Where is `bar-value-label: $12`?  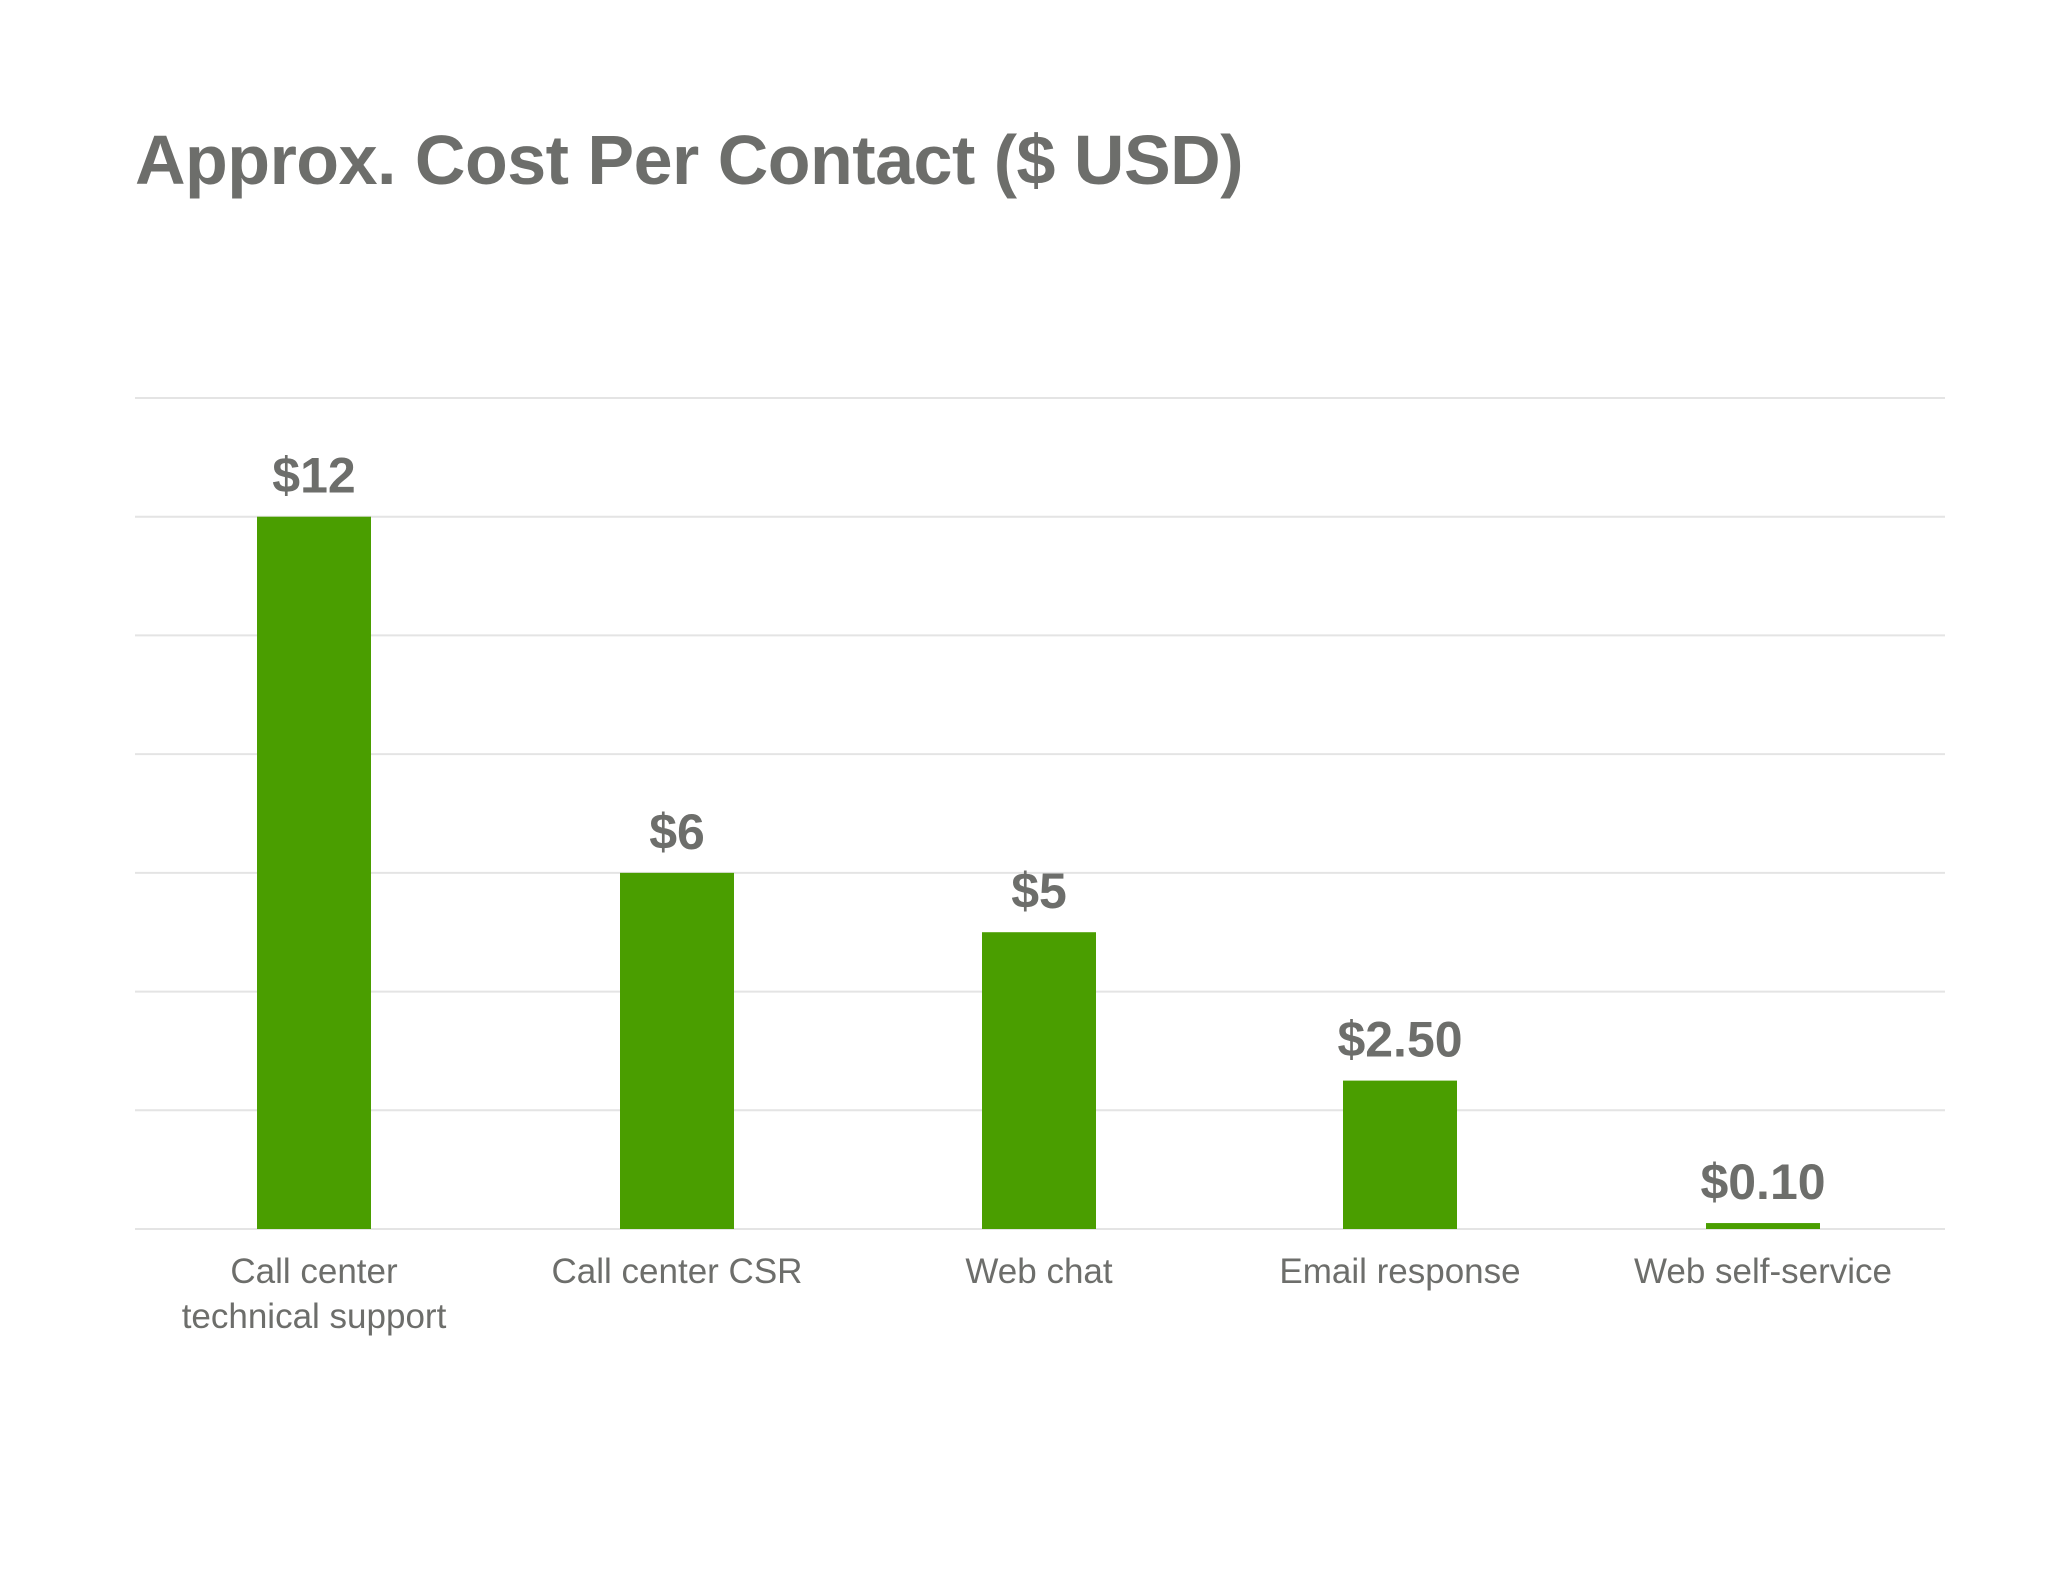
bar-value-label: $12 is located at coordinates (313, 476).